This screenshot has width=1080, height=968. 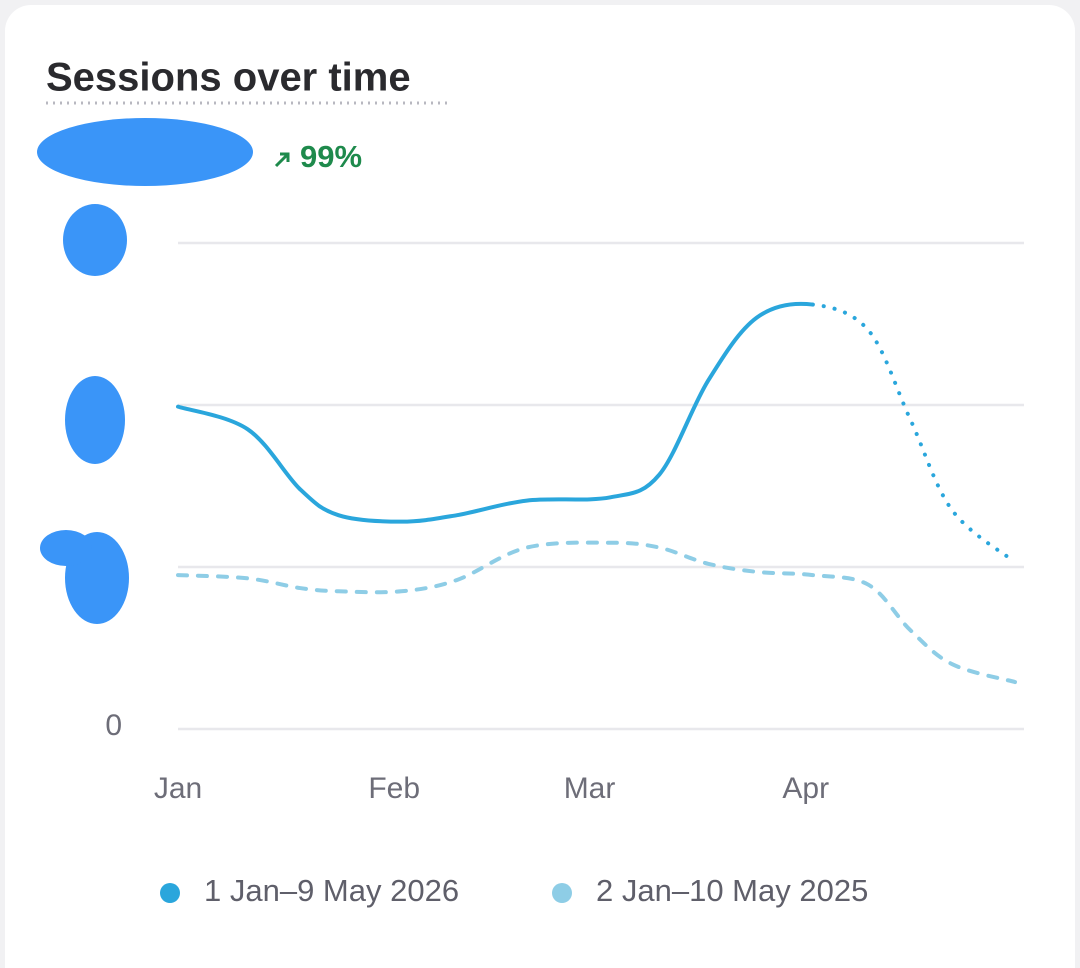 I want to click on redaction, so click(x=145, y=371).